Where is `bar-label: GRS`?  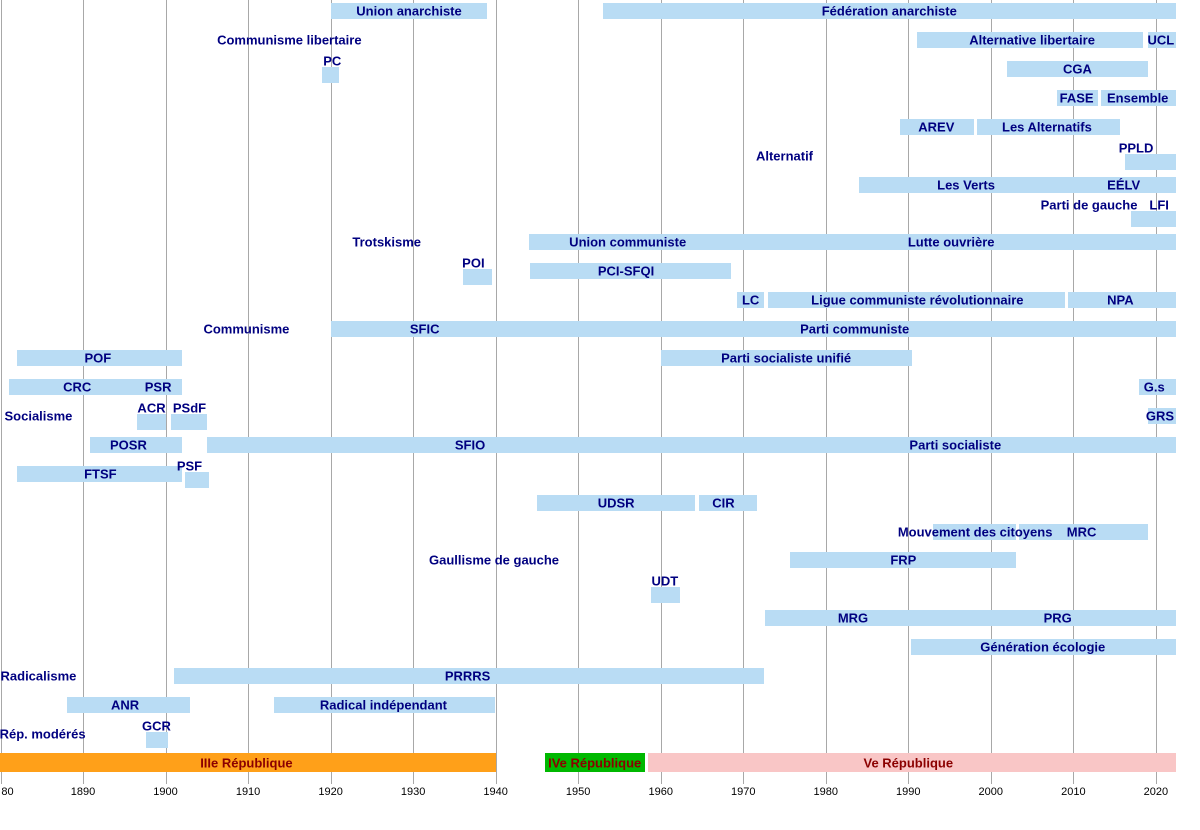
bar-label: GRS is located at coordinates (1160, 416).